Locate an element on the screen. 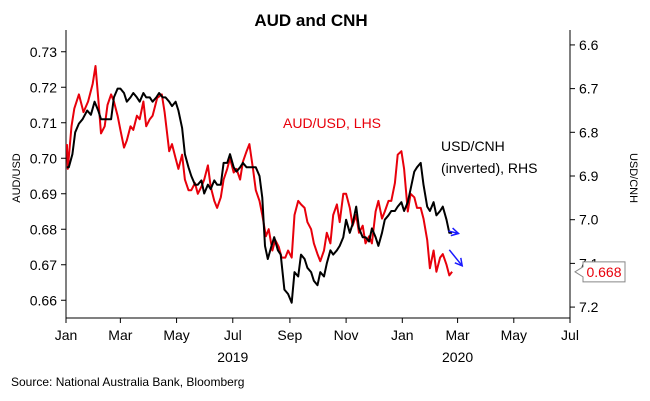 The width and height of the screenshot is (650, 401). cnh-series-label-line1: USD/CNH is located at coordinates (473, 146).